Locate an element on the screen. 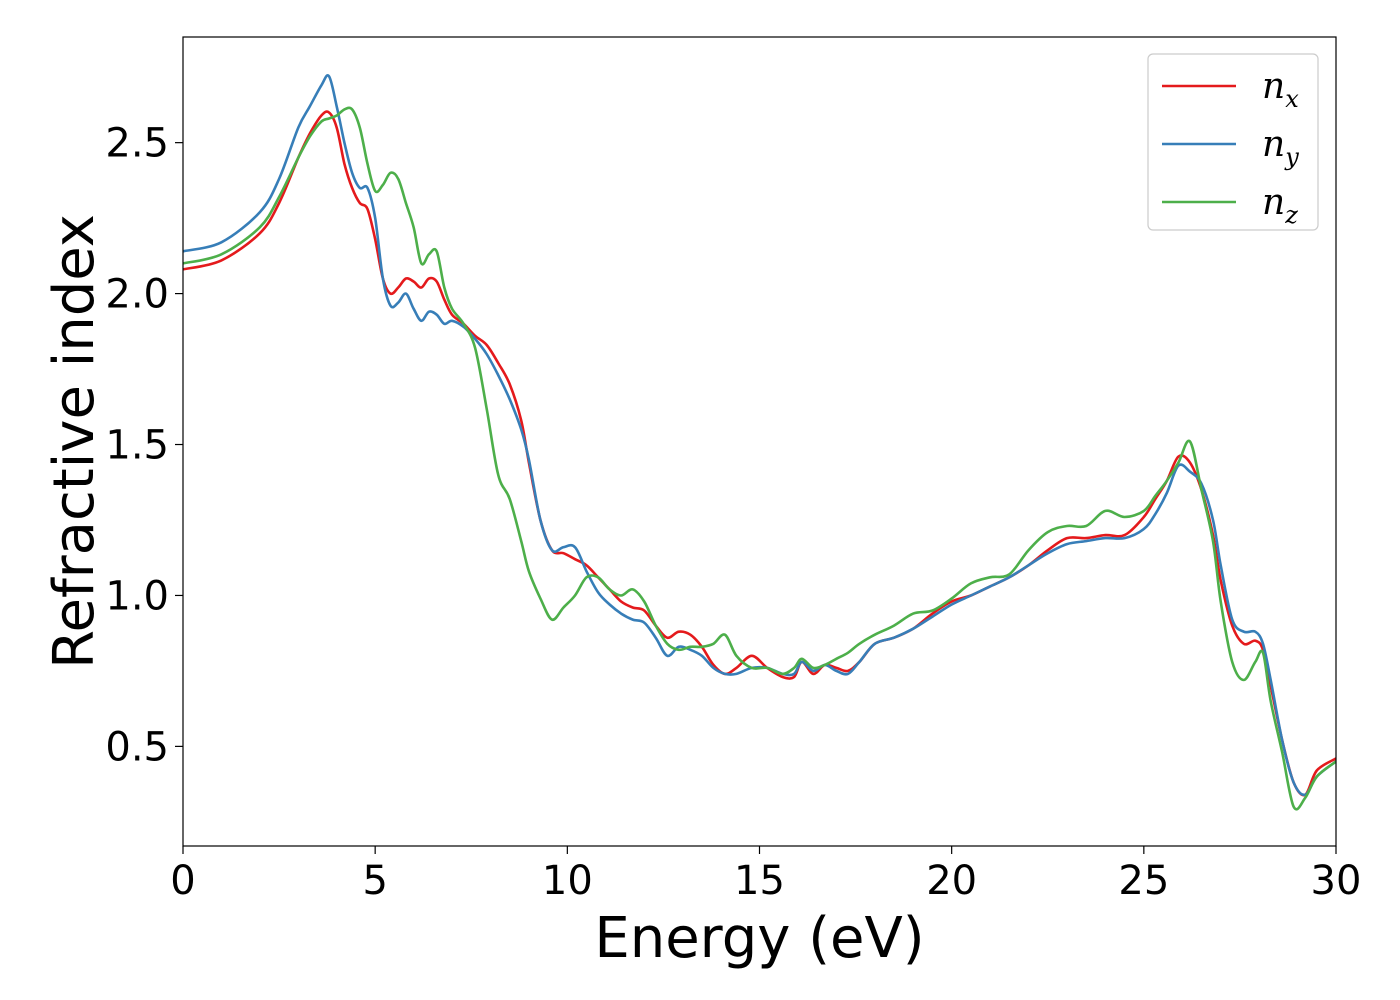  y-tick-label: 0.5 is located at coordinates (137, 747).